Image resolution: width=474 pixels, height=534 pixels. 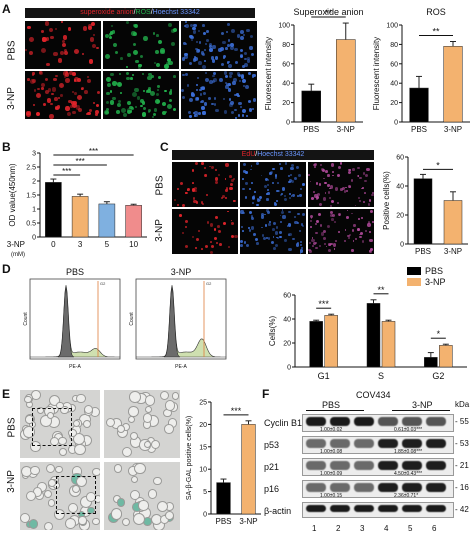 What do you see at coordinates (434, 271) in the screenshot?
I see `legend-label: PBS` at bounding box center [434, 271].